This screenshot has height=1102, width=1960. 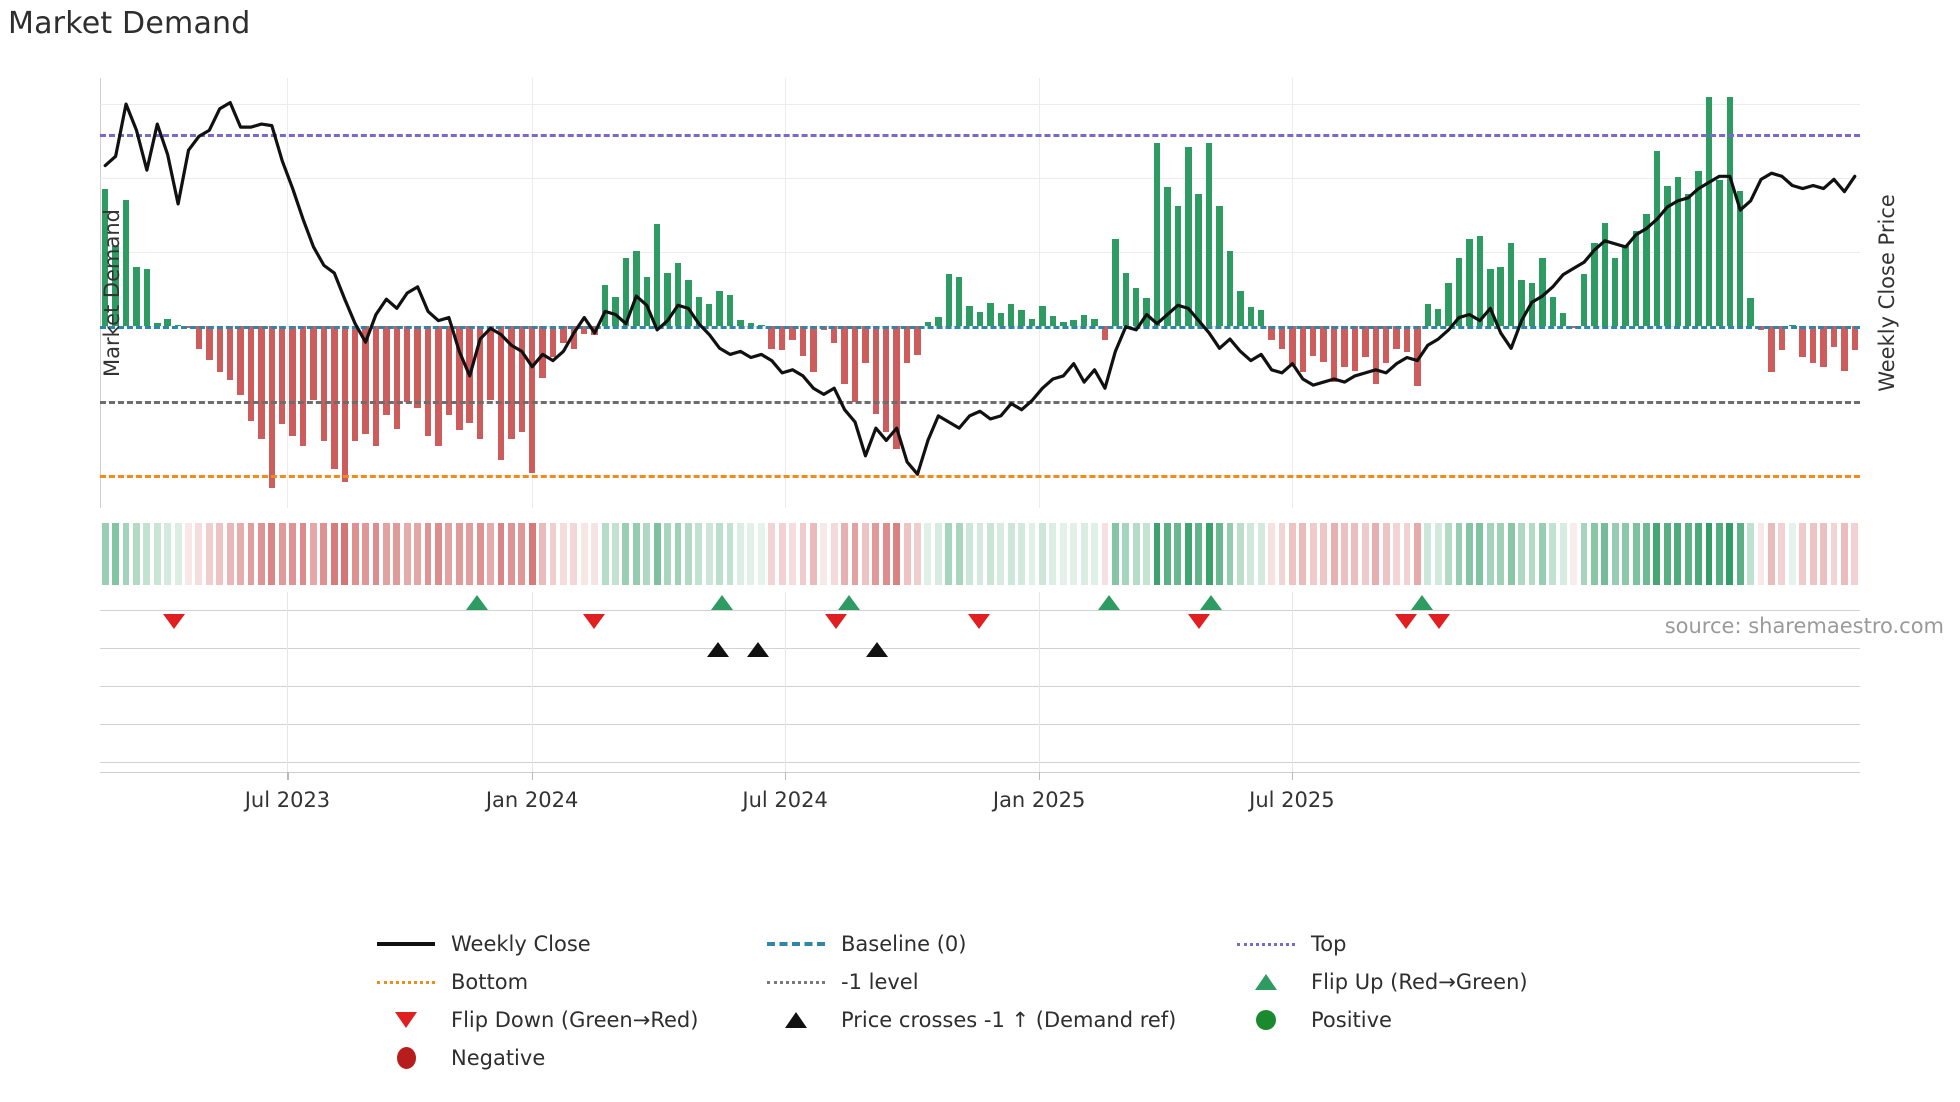 I want to click on legend-item: Top, so click(x=1430, y=944).